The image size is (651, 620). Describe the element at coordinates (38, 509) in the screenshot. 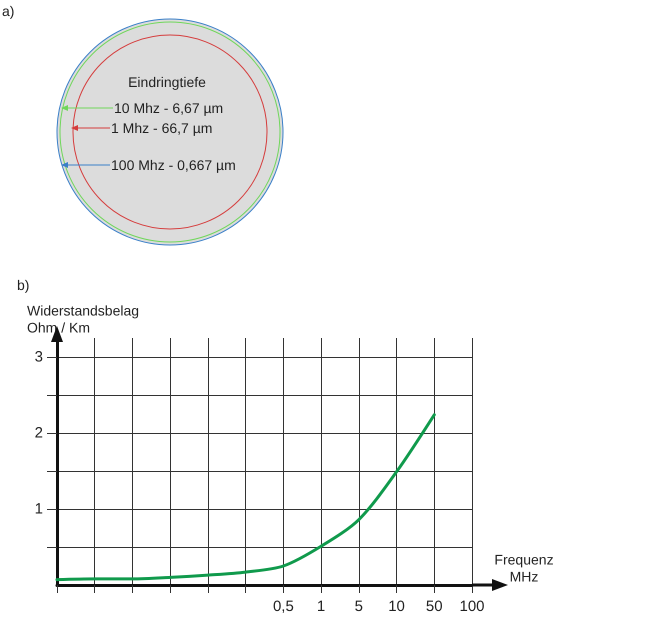

I see `y-tick-label: 1` at that location.